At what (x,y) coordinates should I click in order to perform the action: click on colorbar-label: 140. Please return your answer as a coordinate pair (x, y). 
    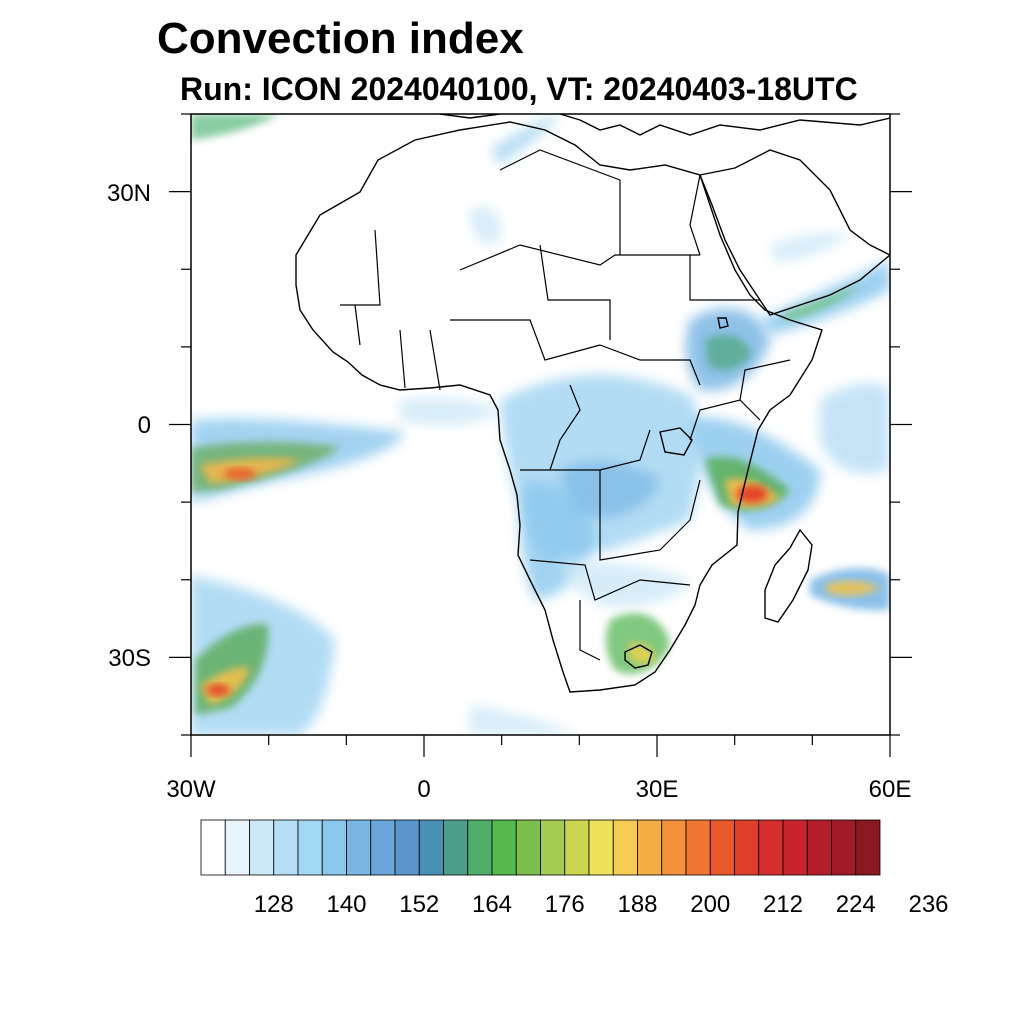
    Looking at the image, I should click on (346, 904).